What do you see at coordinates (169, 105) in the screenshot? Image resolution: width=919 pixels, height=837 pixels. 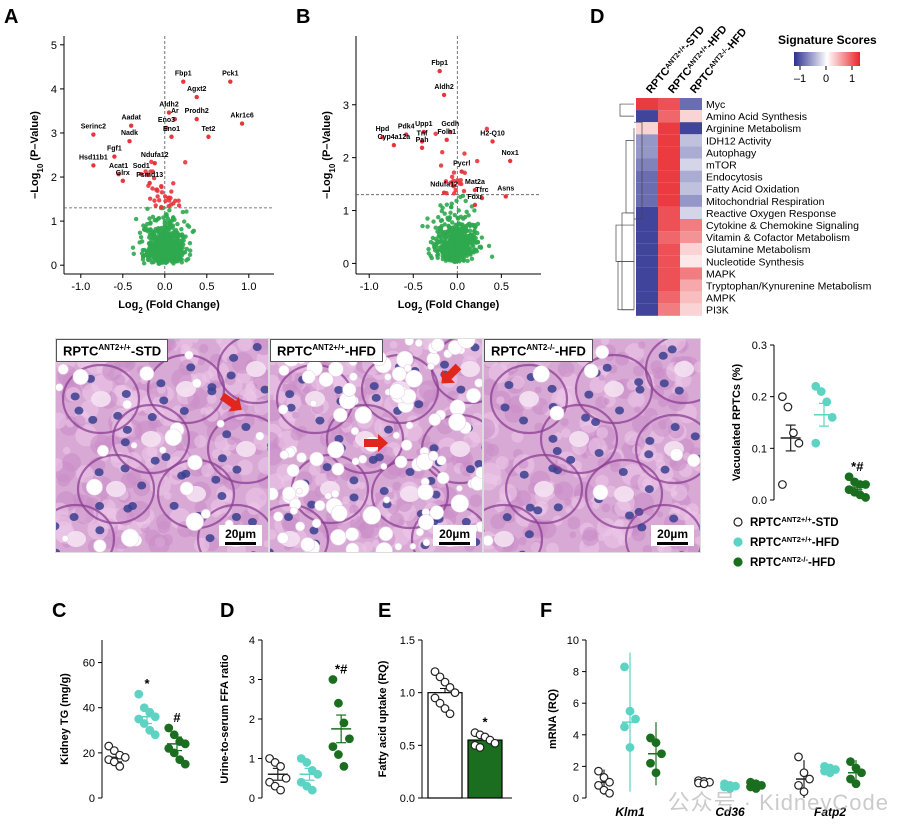 I see `gene-label: Aldh2` at bounding box center [169, 105].